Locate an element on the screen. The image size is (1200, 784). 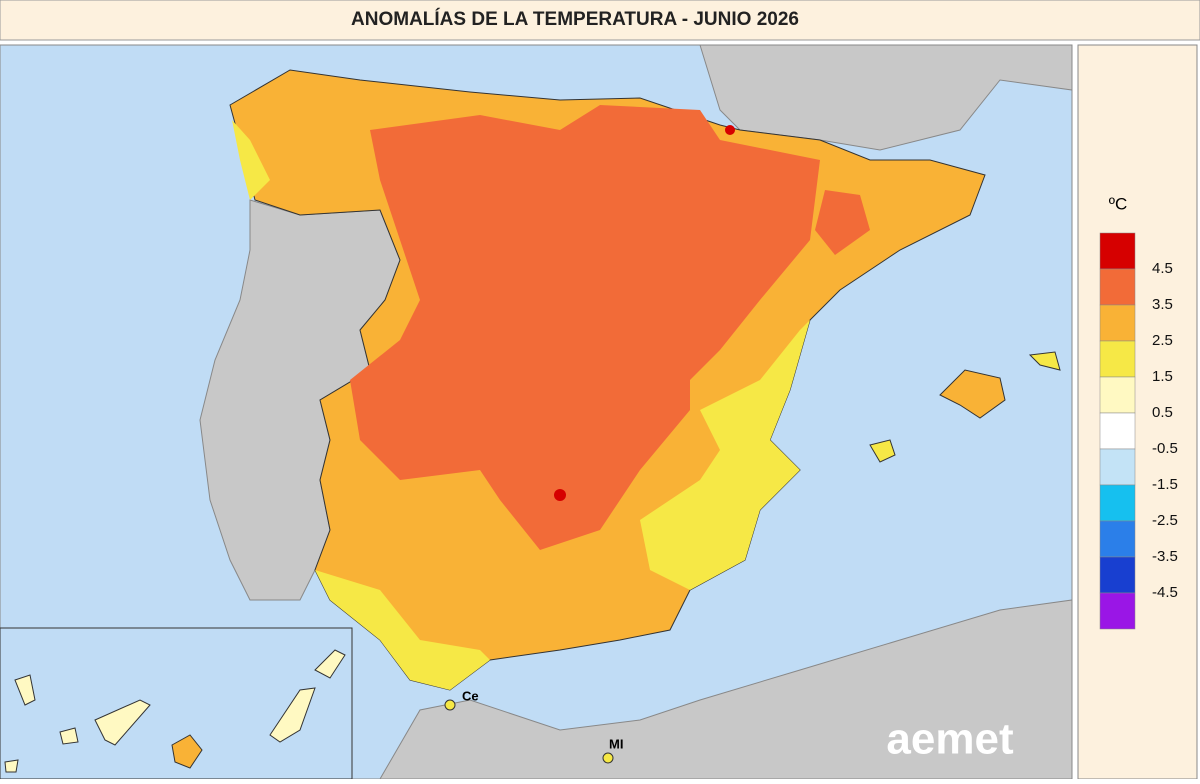
legend-label: 4.5 is located at coordinates (1162, 268).